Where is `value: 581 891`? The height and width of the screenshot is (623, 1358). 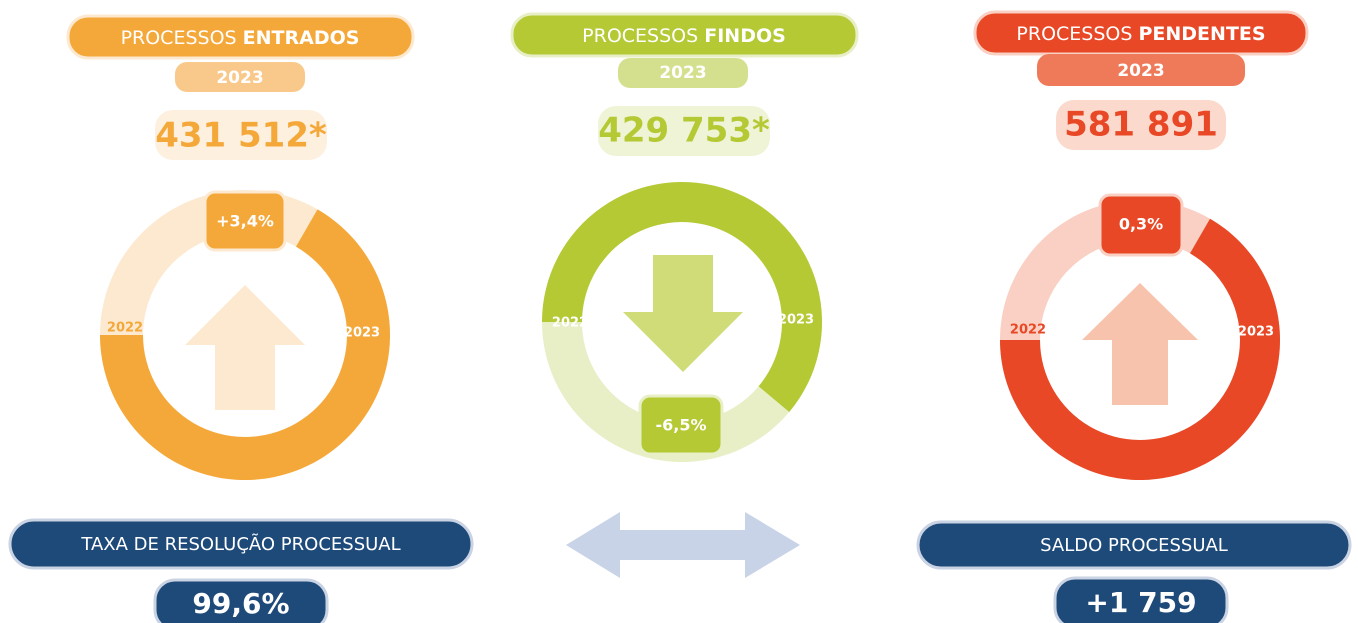
value: 581 891 is located at coordinates (1141, 125).